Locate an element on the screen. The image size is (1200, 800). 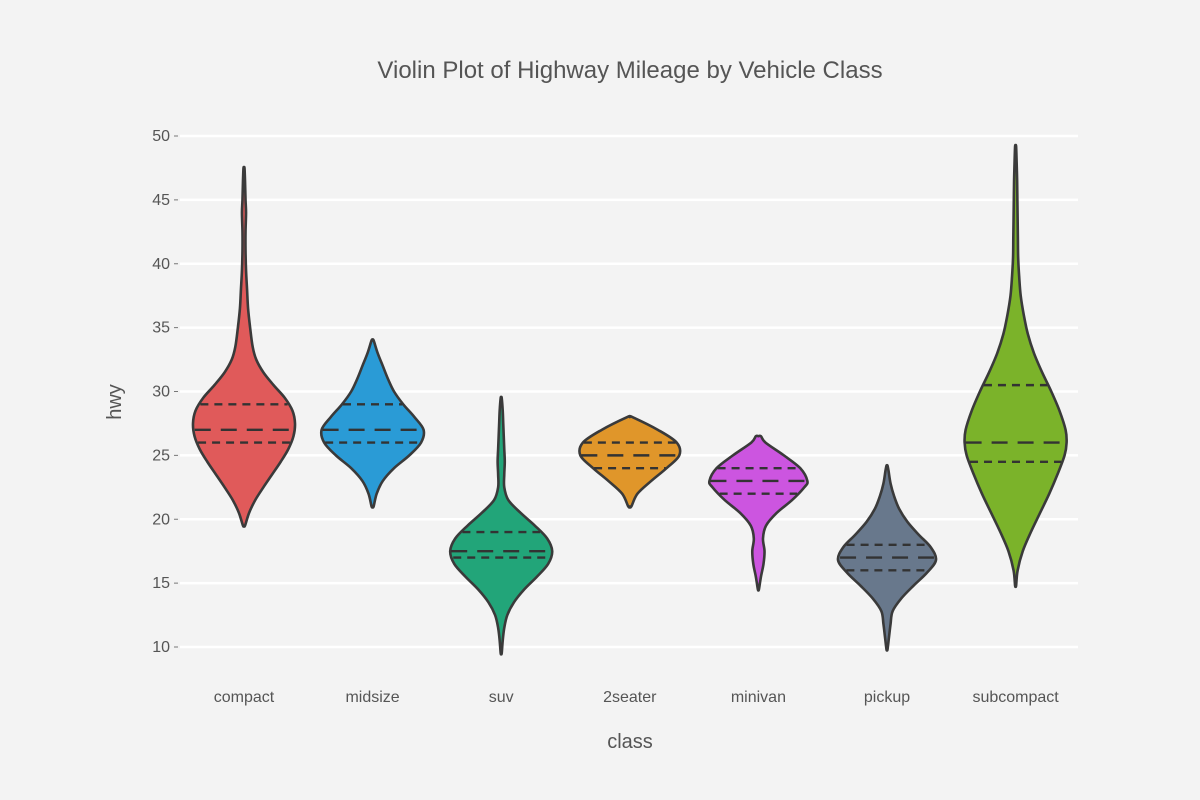
y-tick-label-10: 10 is located at coordinates (161, 647).